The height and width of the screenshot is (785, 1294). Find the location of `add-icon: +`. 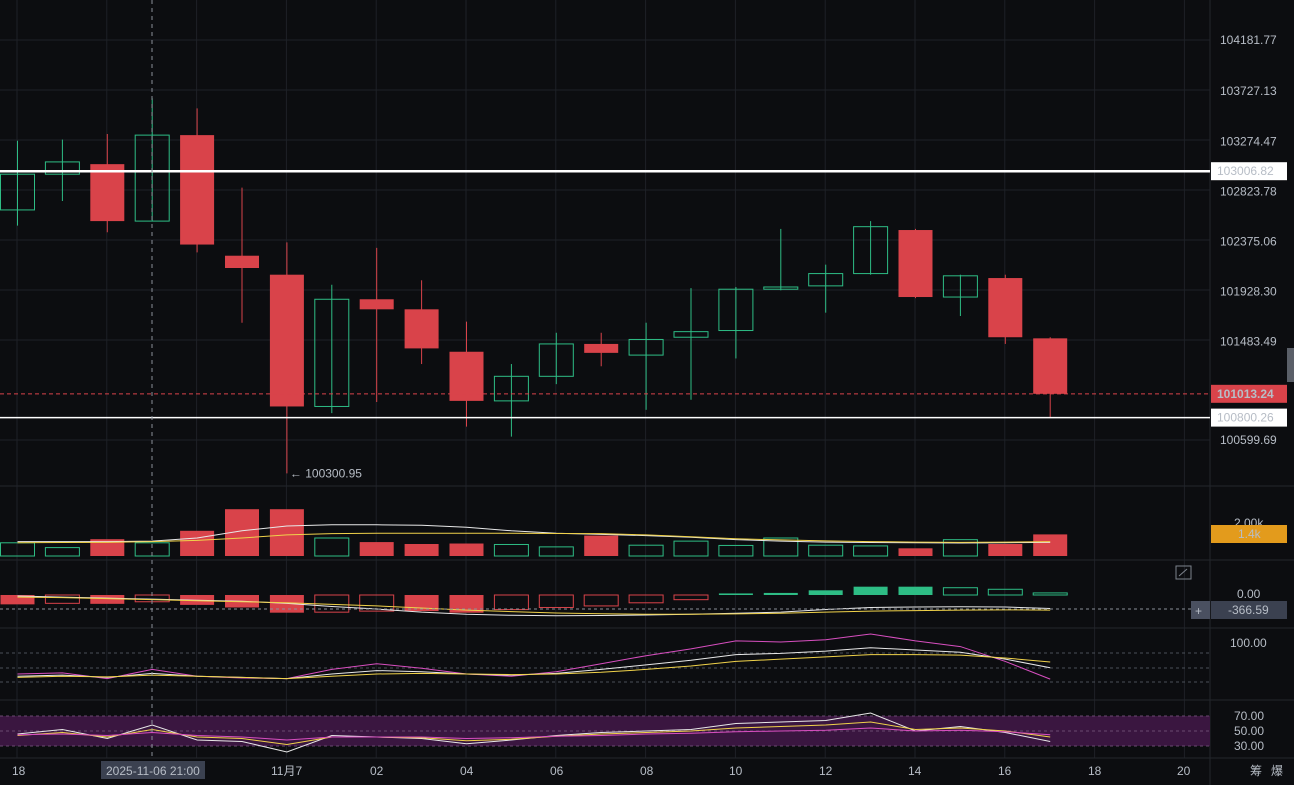

add-icon: + is located at coordinates (1198, 611).